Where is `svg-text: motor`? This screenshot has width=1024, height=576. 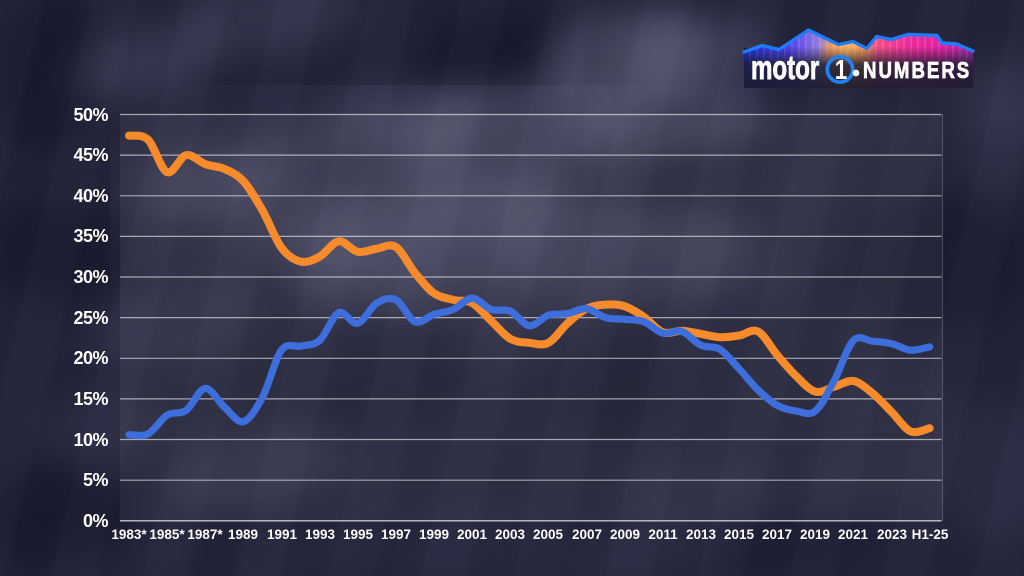 svg-text: motor is located at coordinates (785, 68).